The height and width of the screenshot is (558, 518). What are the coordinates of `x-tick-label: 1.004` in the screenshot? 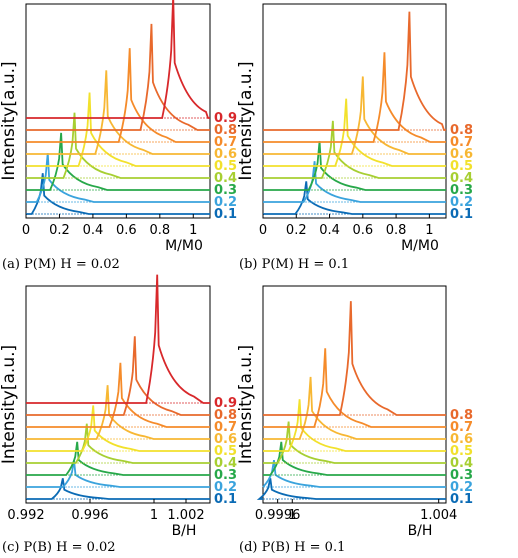 It's located at (438, 515).